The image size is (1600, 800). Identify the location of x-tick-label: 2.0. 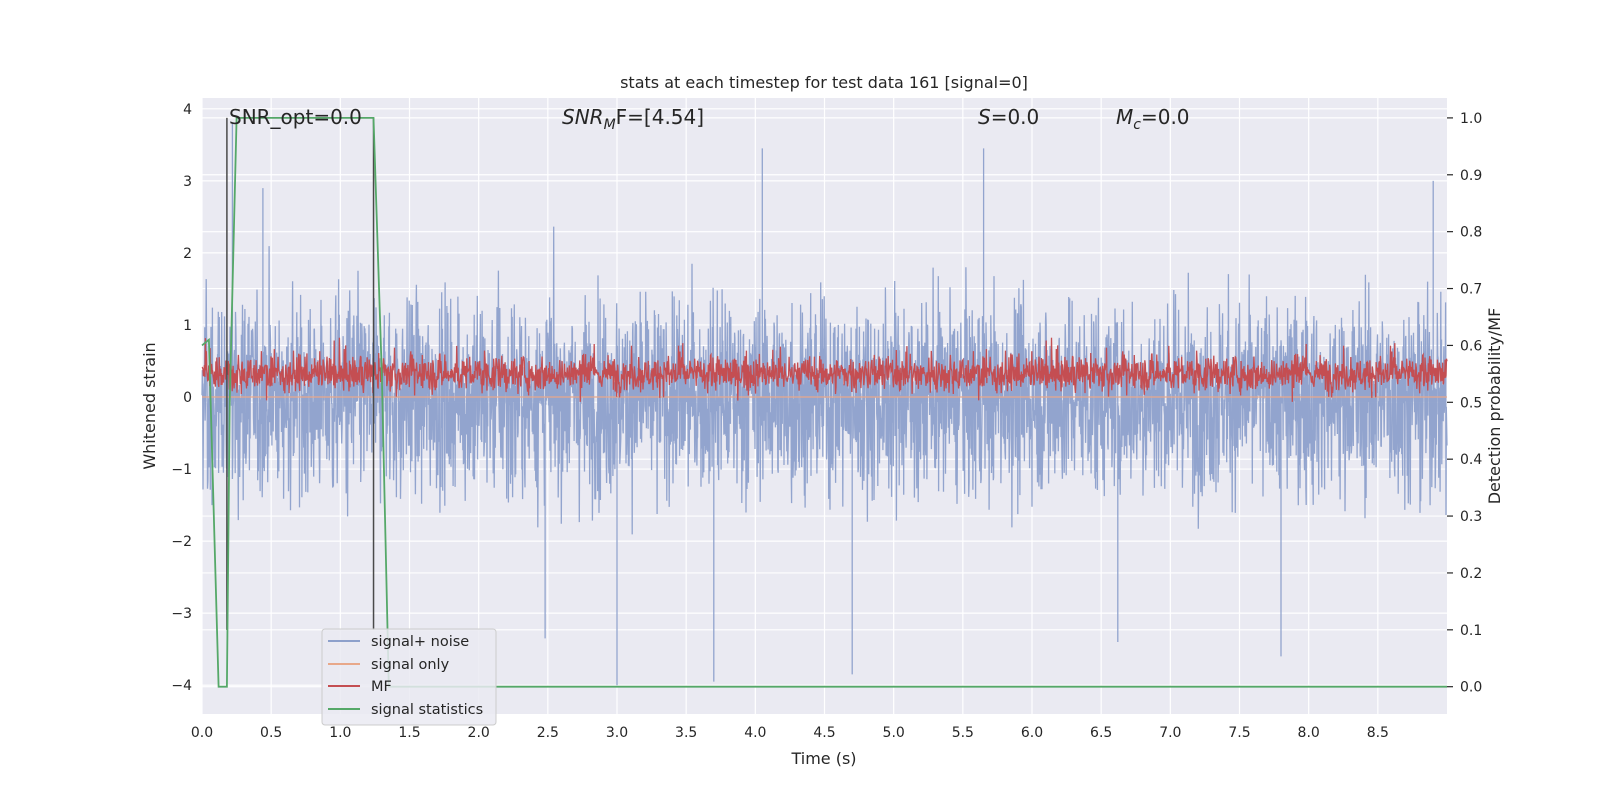
(479, 733).